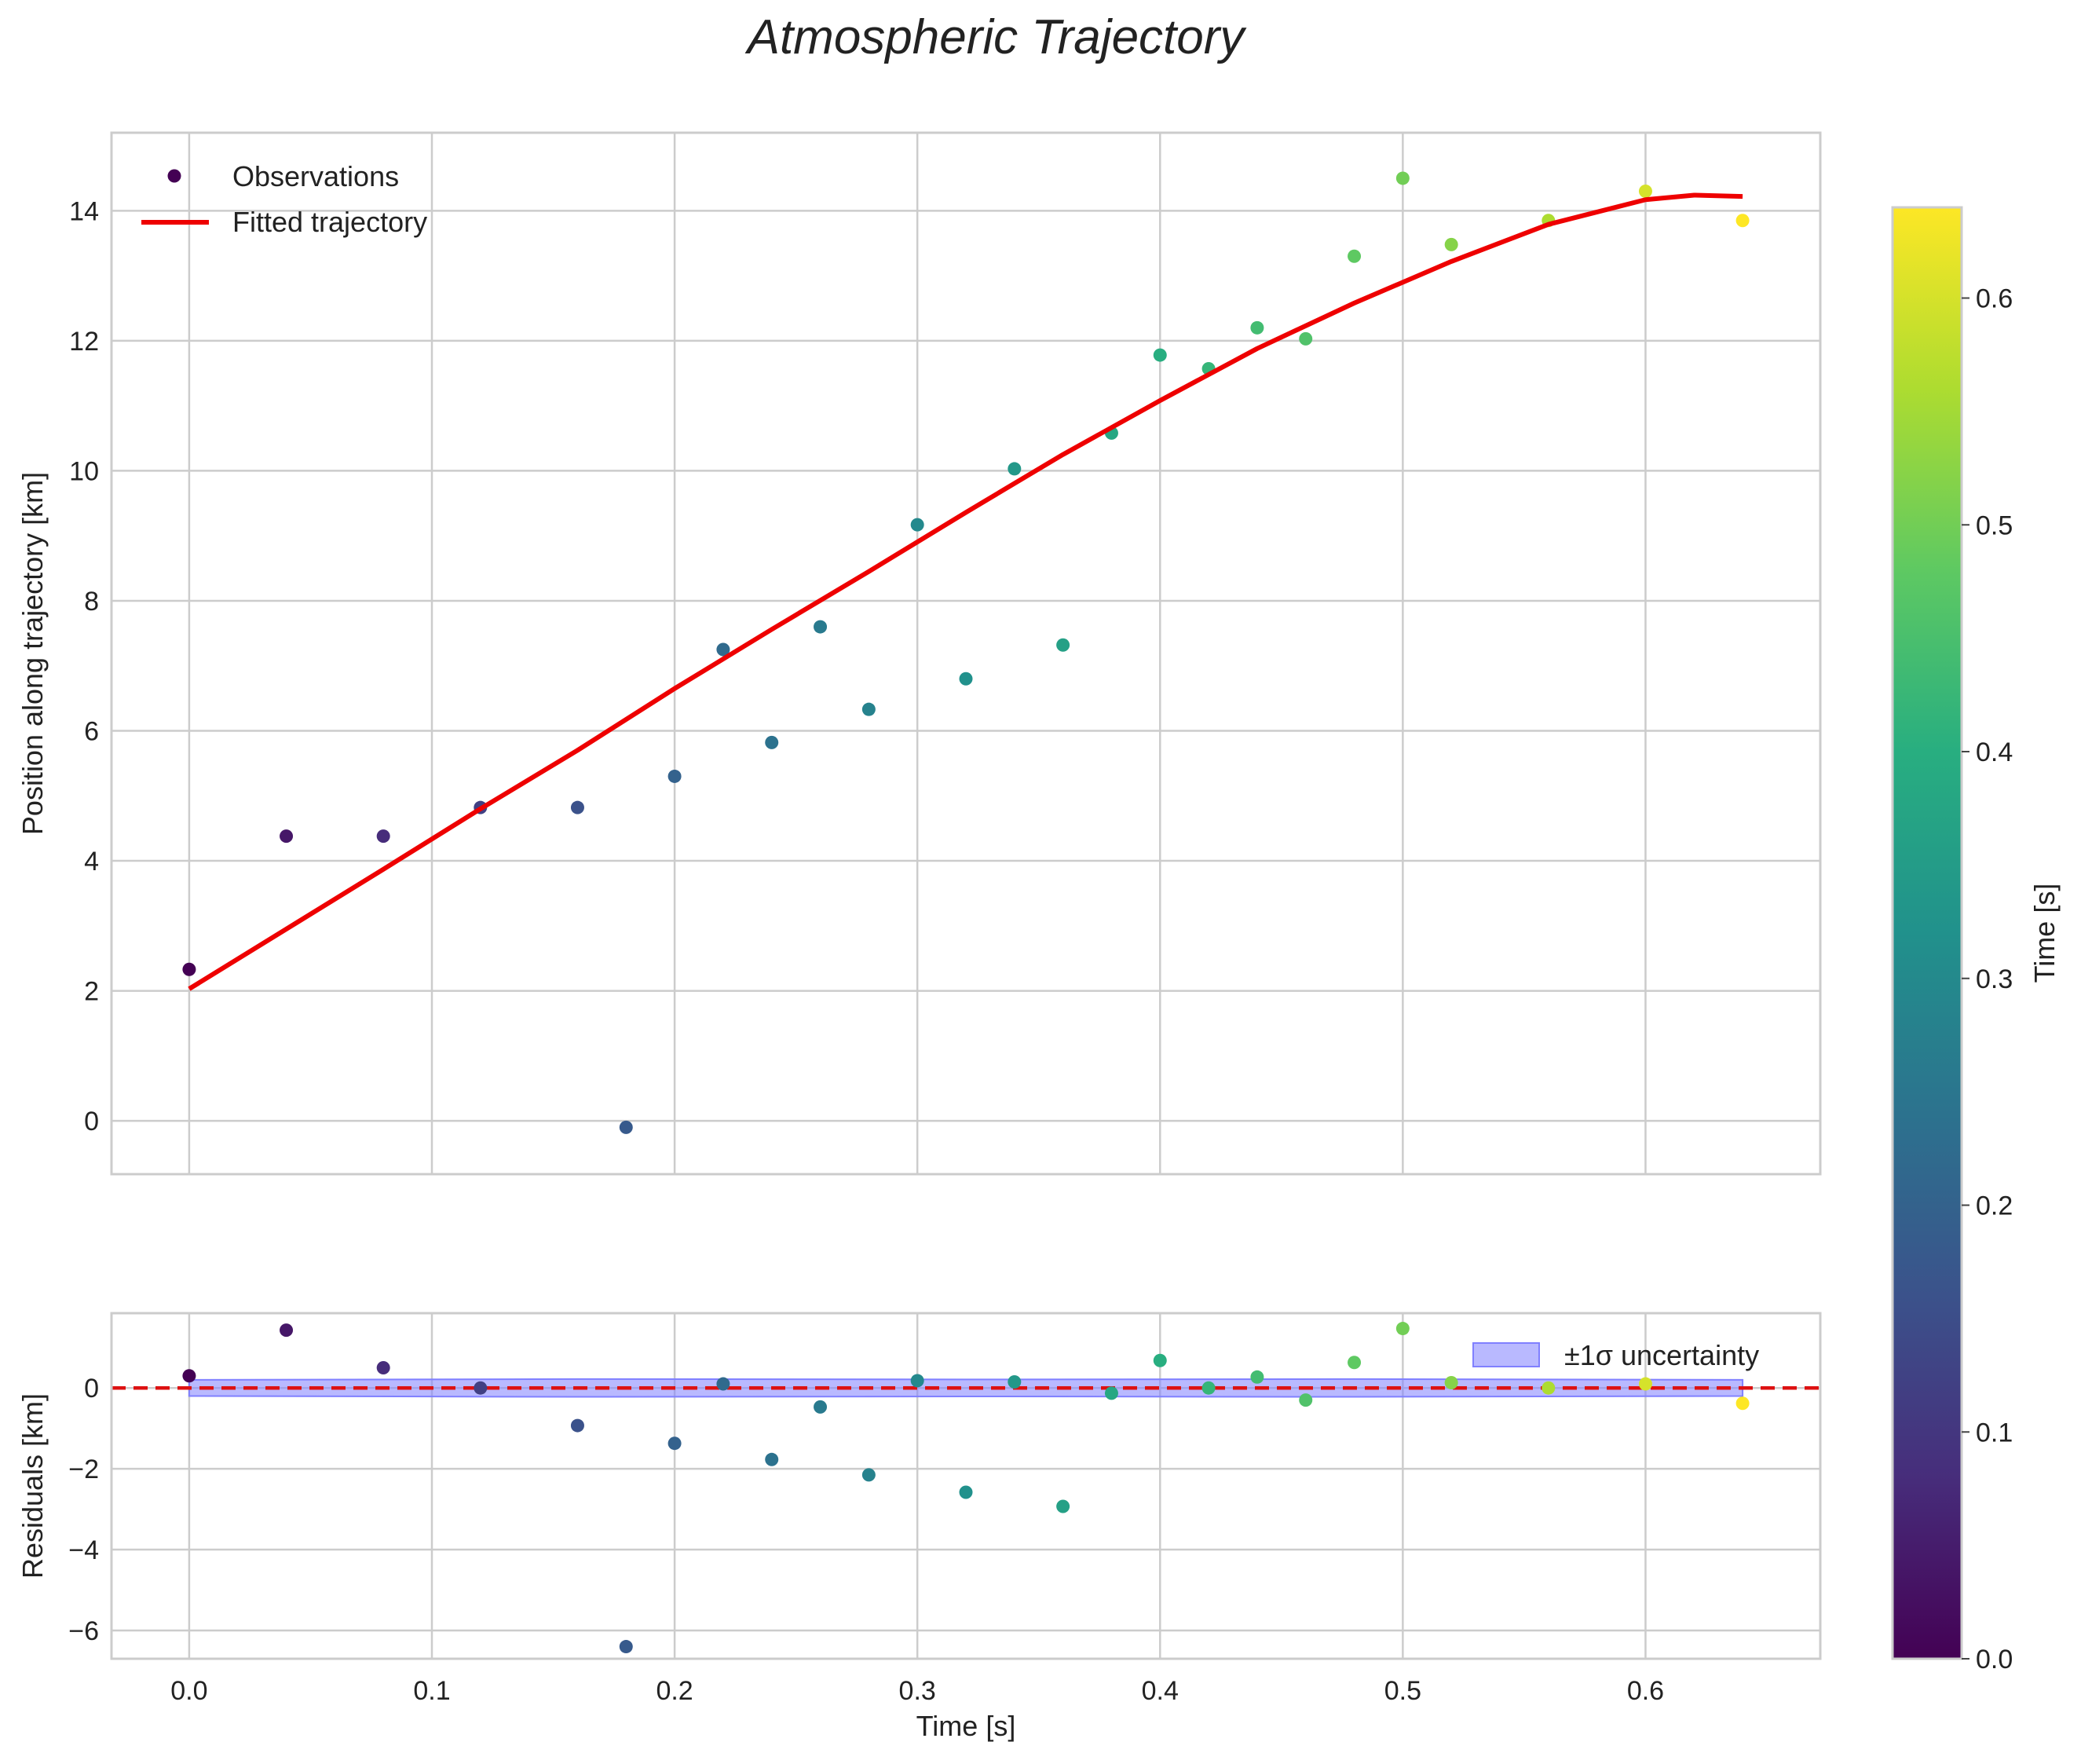  I want to click on x-tick-label: 0.1, so click(431, 1691).